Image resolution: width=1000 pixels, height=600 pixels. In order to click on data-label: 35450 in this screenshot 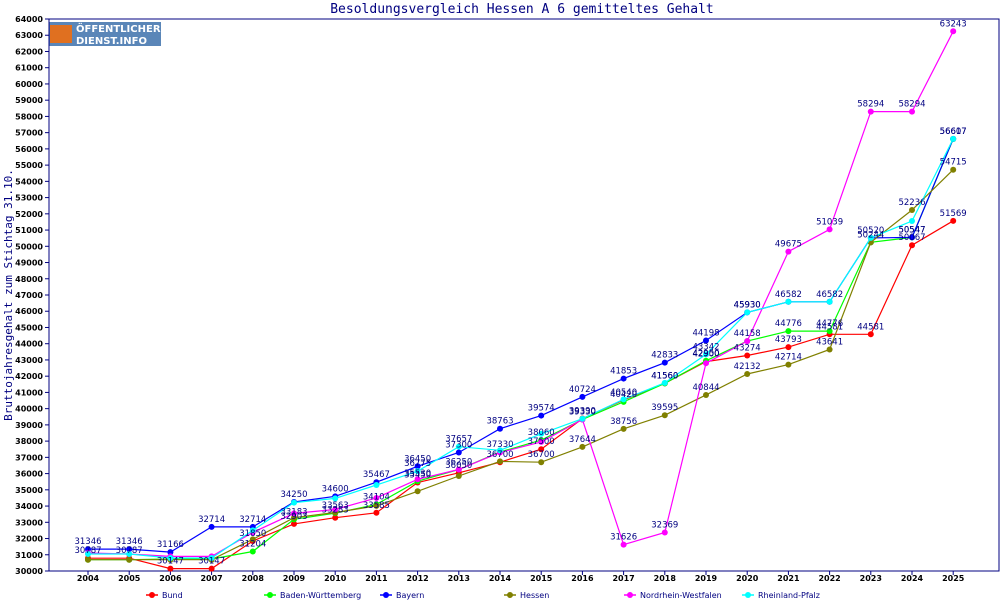, I will do `click(417, 476)`.